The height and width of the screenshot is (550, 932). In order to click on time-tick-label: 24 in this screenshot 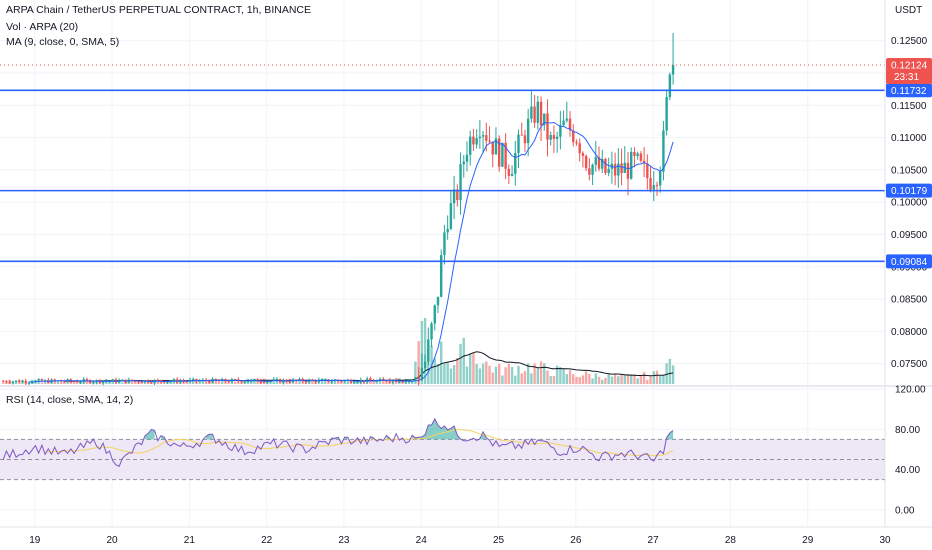, I will do `click(422, 540)`.